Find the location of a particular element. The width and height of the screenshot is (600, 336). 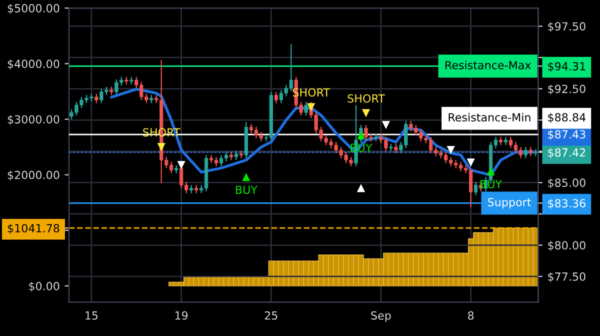

x-tick-label: 8 is located at coordinates (471, 315).